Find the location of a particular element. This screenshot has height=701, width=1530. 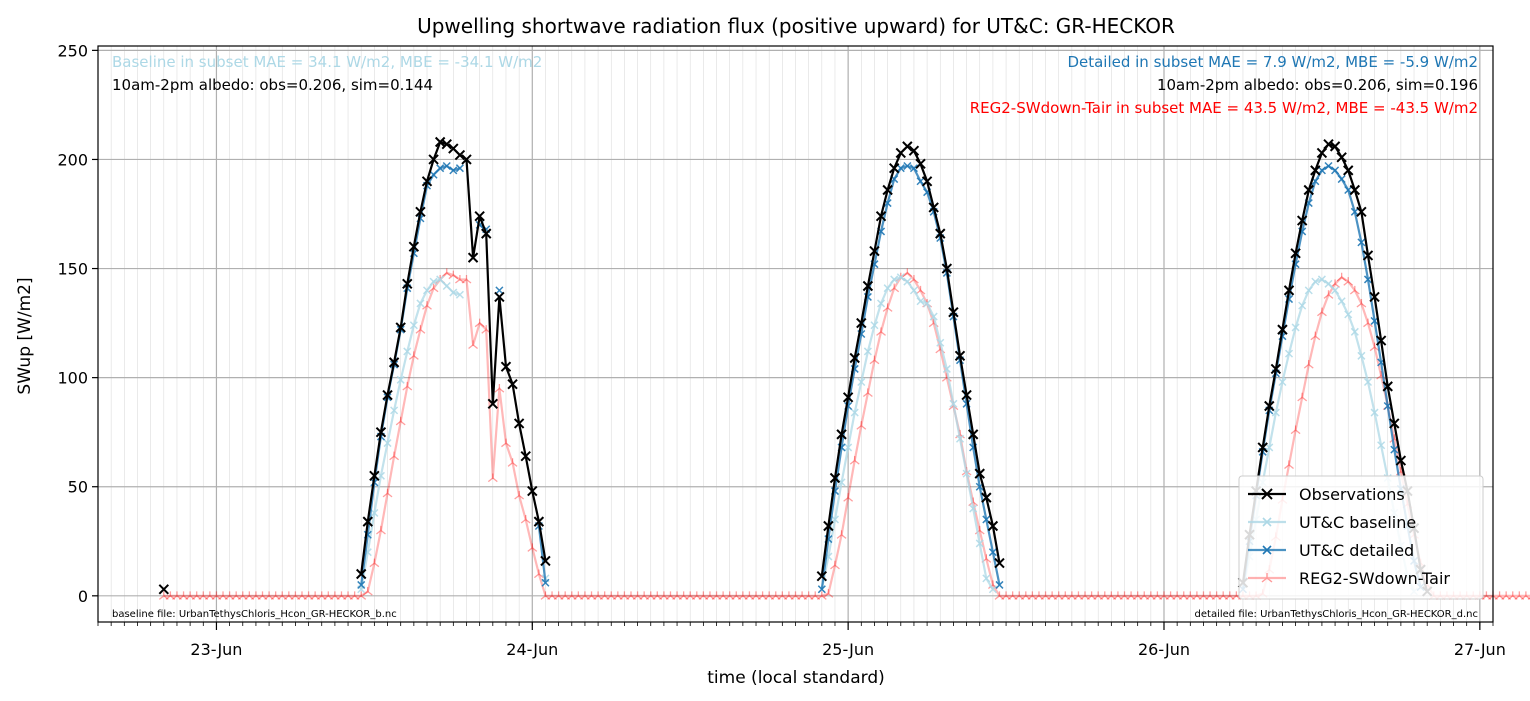

y-axis-label: SWup [W/m2] is located at coordinates (25, 335).